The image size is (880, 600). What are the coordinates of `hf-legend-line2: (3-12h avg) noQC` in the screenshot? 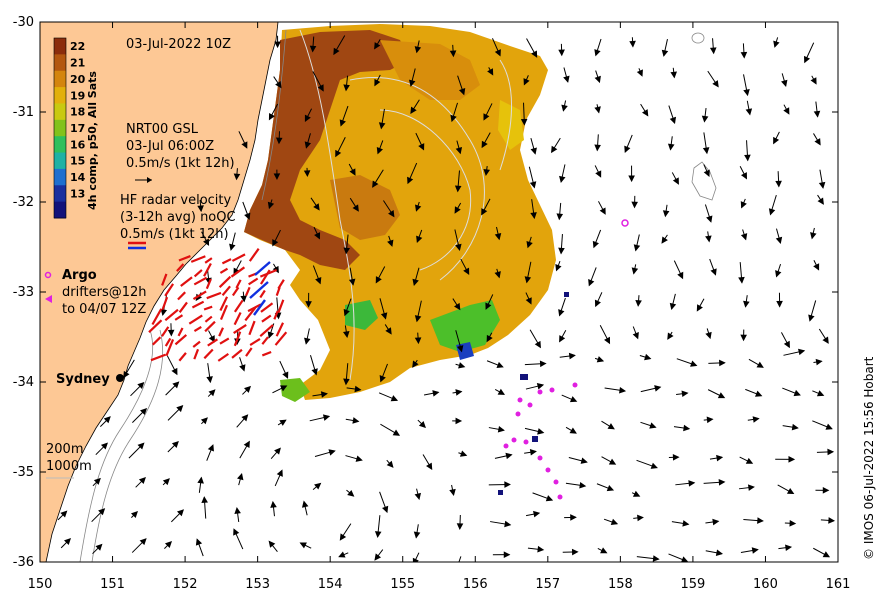 It's located at (178, 217).